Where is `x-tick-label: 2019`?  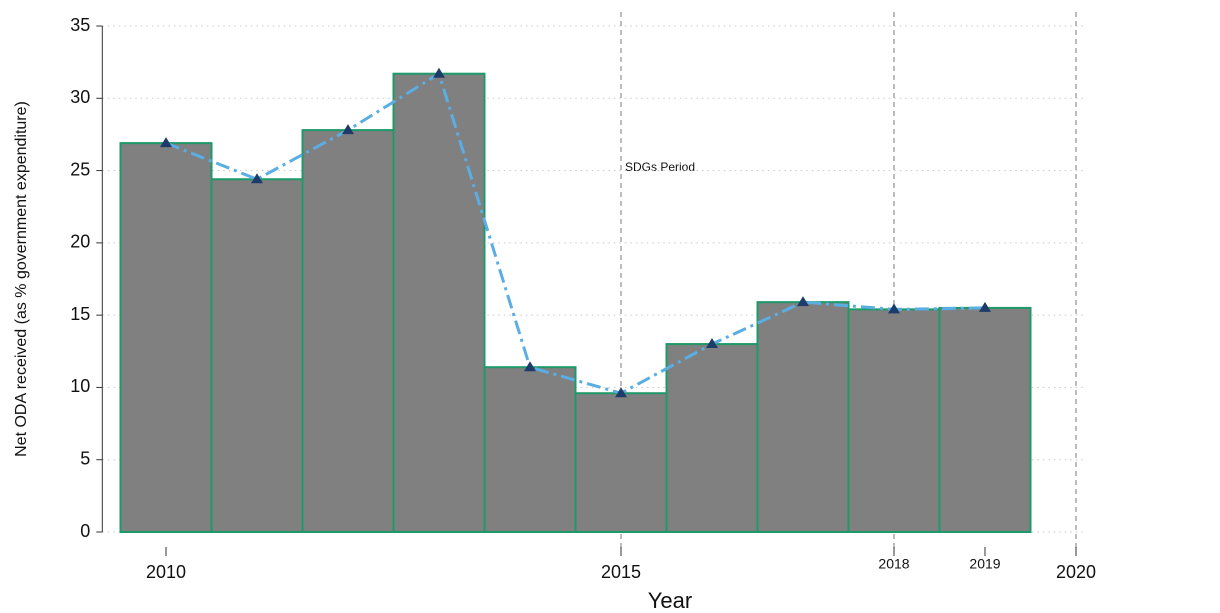
x-tick-label: 2019 is located at coordinates (984, 564).